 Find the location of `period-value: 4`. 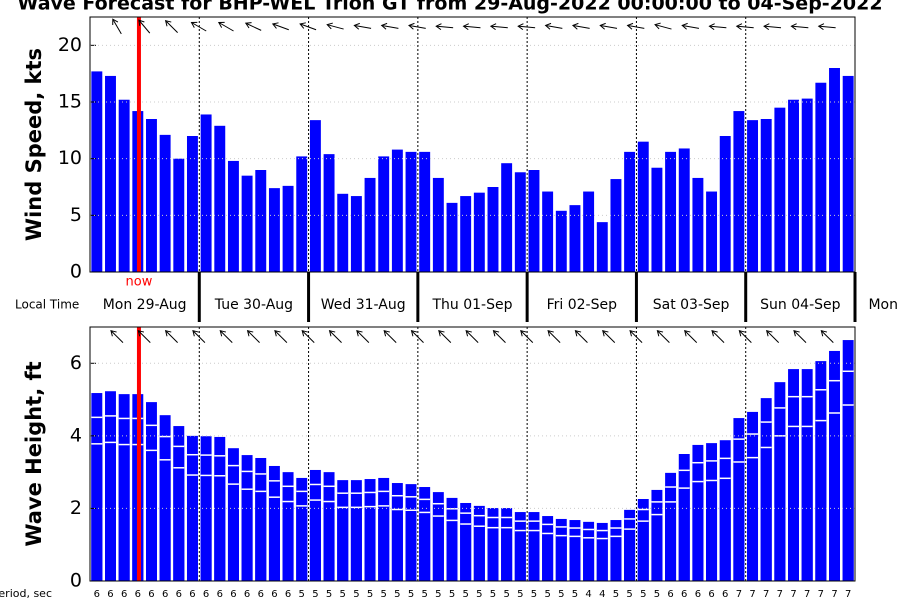

period-value: 4 is located at coordinates (602, 594).